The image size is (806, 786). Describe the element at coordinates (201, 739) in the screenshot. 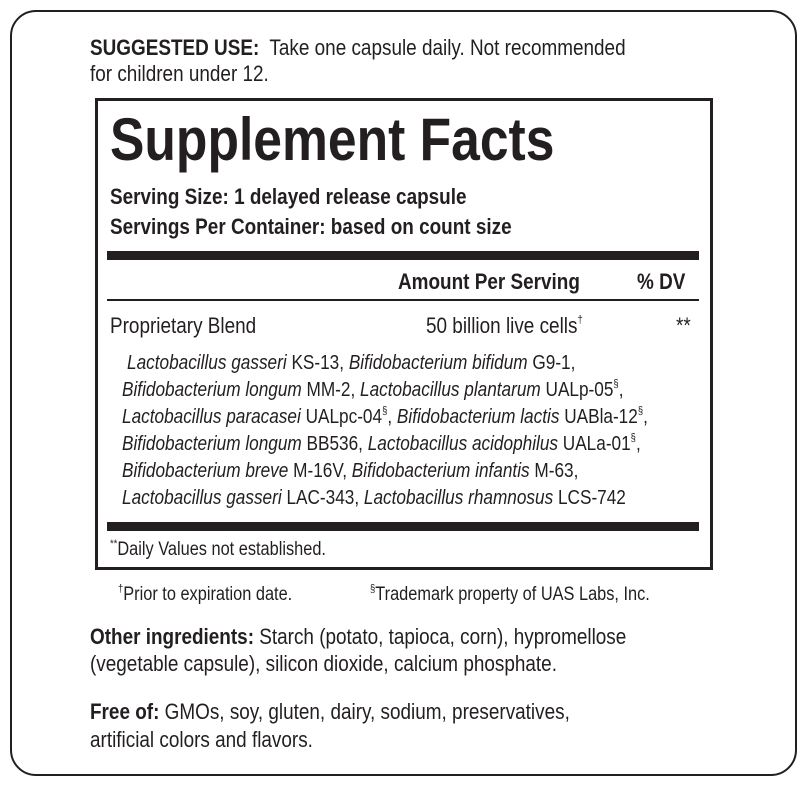

I see `free-of-line2: artificial colors and flavors.` at that location.